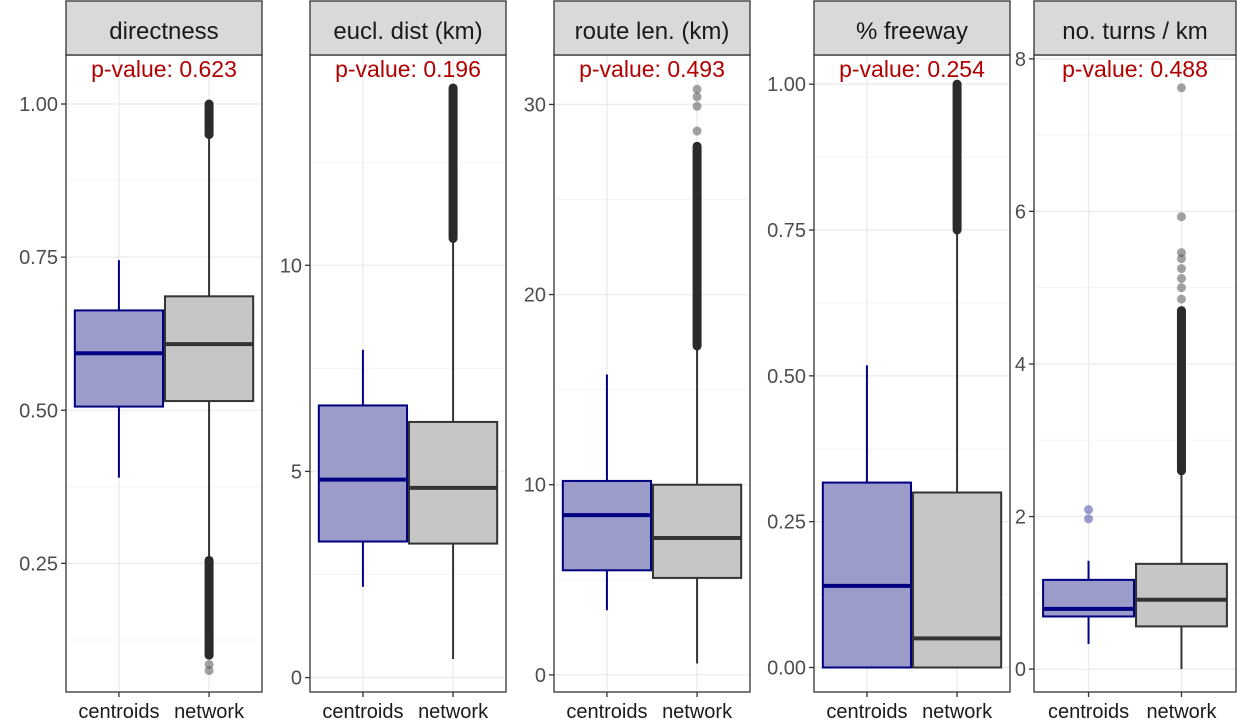 Image resolution: width=1237 pixels, height=726 pixels. What do you see at coordinates (652, 31) in the screenshot?
I see `facet-title: route len. (km)` at bounding box center [652, 31].